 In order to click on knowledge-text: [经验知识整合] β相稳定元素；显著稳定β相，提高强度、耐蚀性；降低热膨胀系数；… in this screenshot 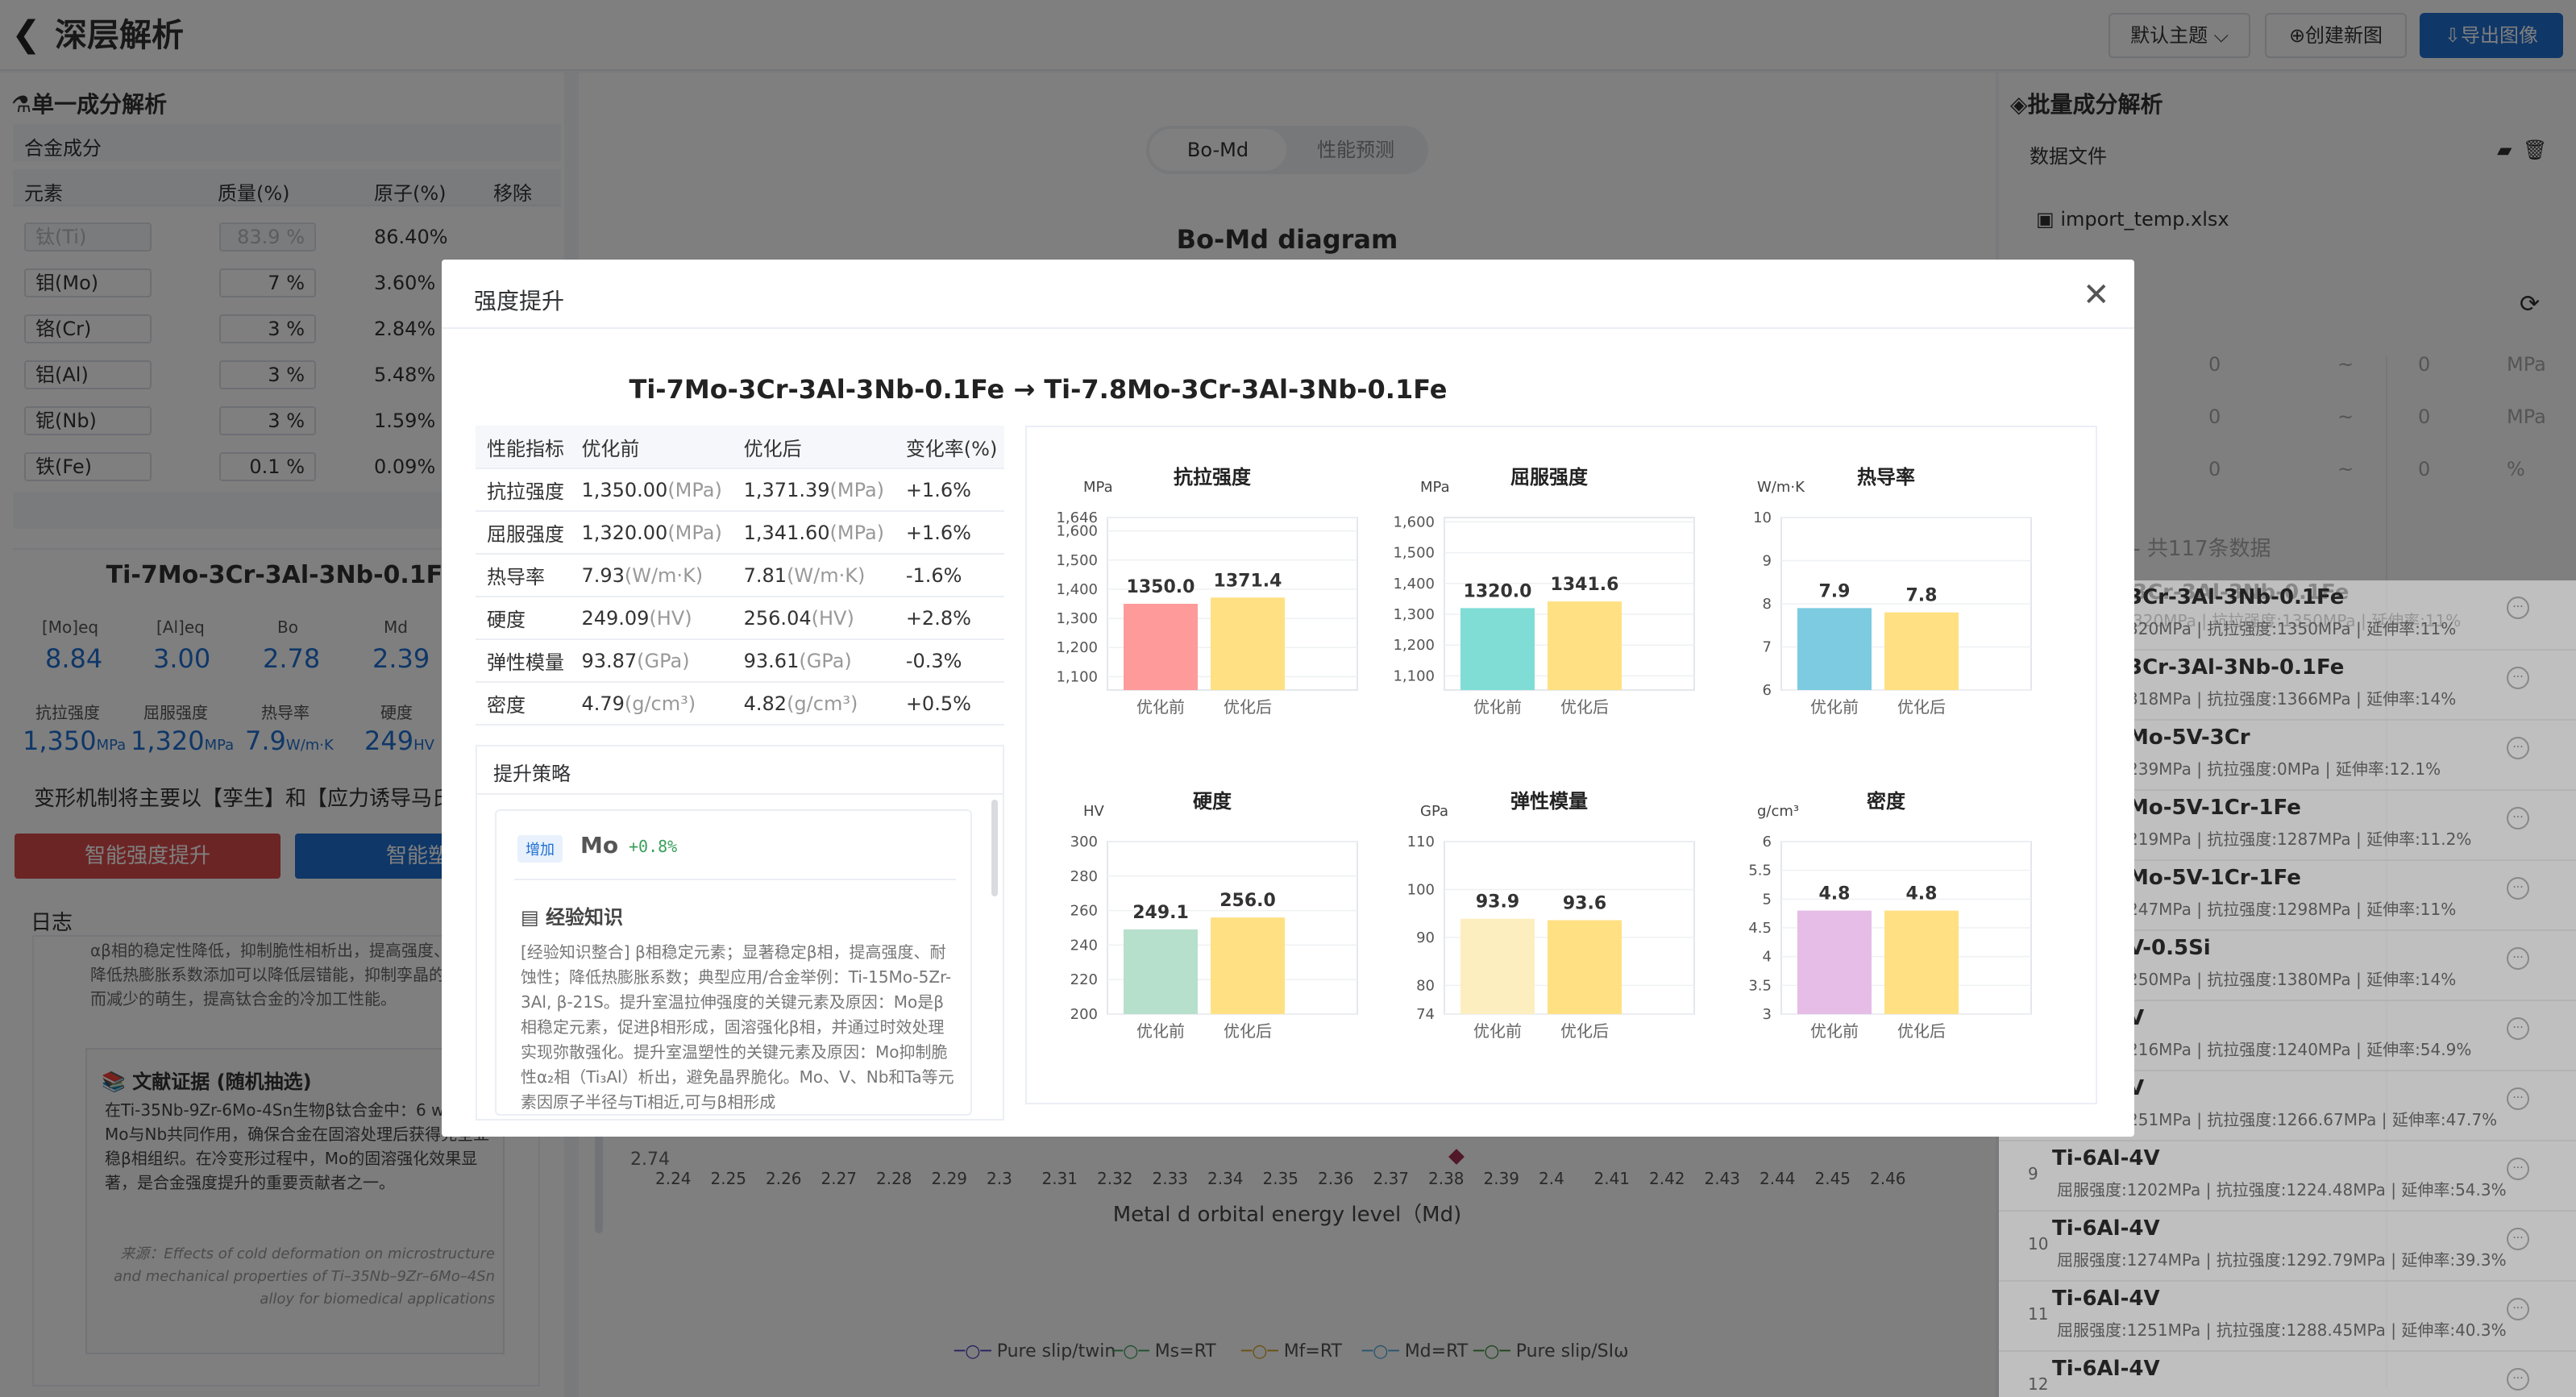, I will do `click(737, 1025)`.